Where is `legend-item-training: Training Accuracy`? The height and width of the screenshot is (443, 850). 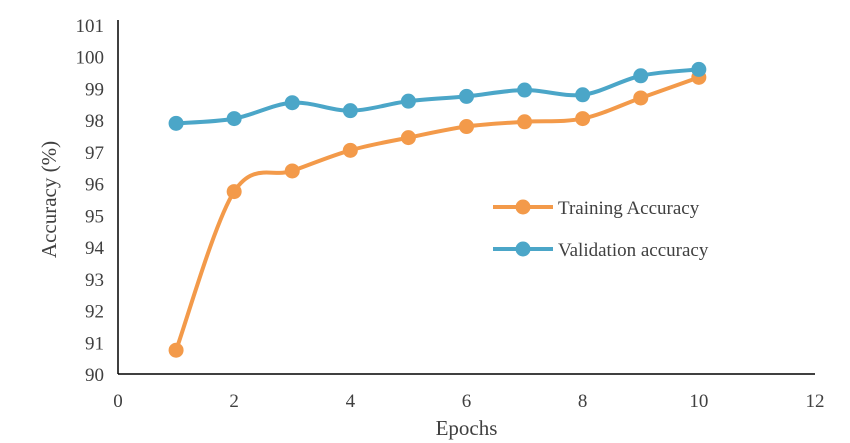 legend-item-training: Training Accuracy is located at coordinates (596, 208).